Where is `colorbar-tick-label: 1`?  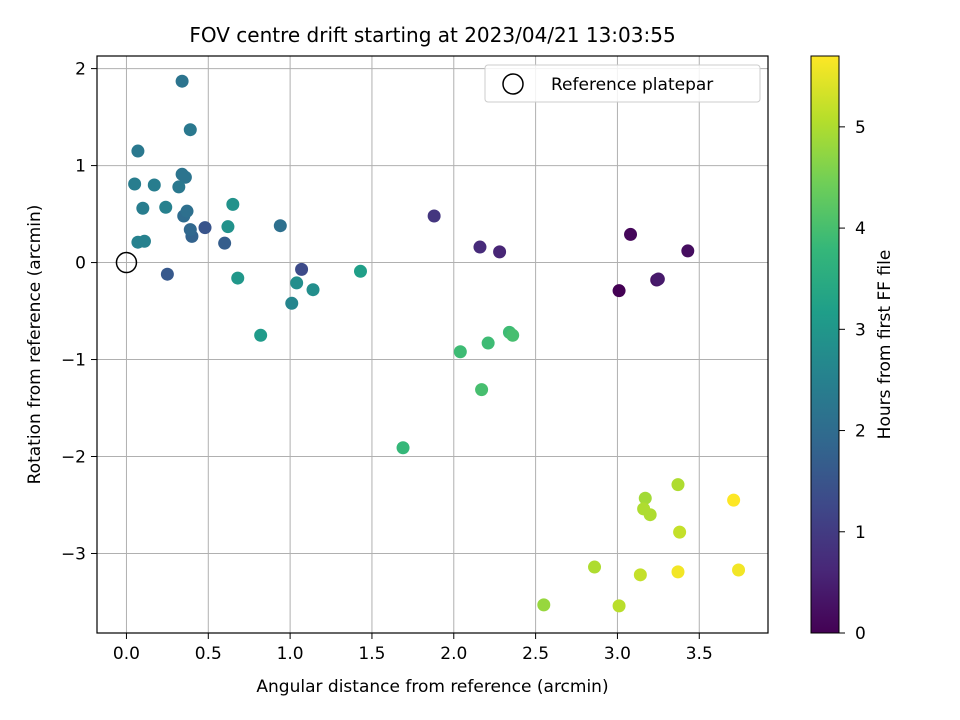 colorbar-tick-label: 1 is located at coordinates (860, 533).